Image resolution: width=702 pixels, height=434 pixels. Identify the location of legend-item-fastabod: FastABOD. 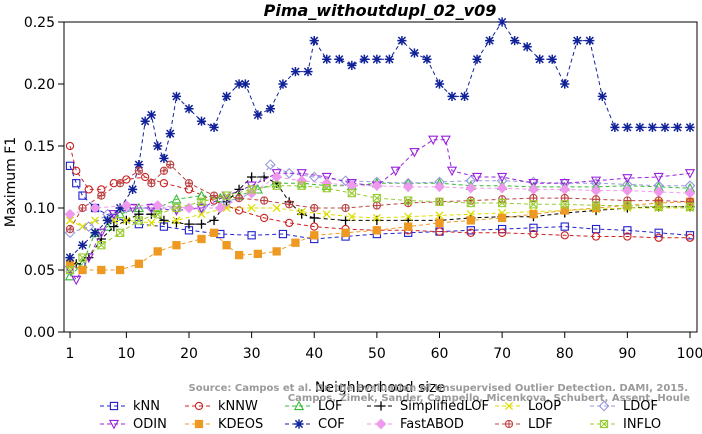
(415, 424).